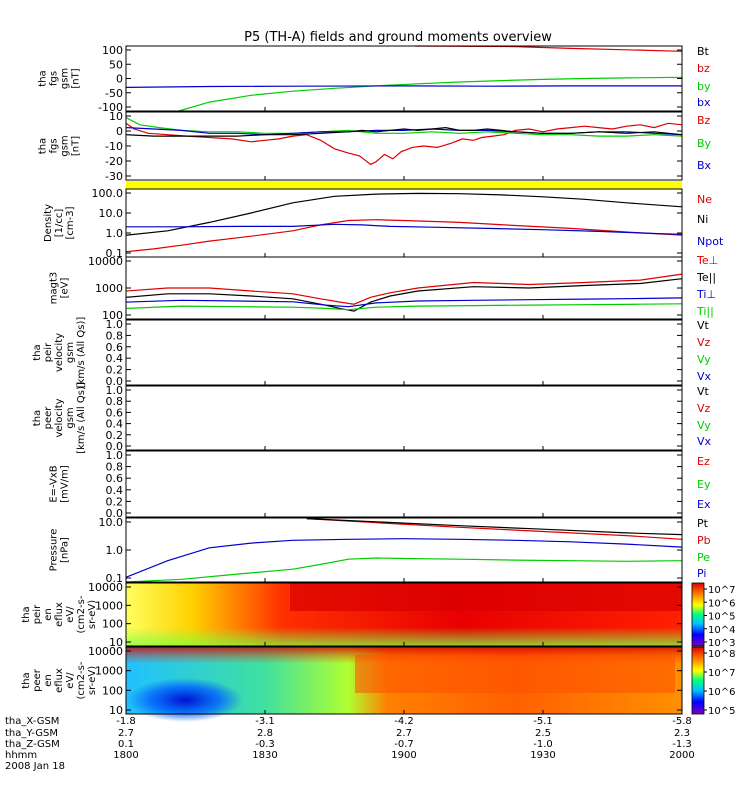 This screenshot has height=800, width=750. Describe the element at coordinates (48, 680) in the screenshot. I see `y-axis-label: en` at that location.